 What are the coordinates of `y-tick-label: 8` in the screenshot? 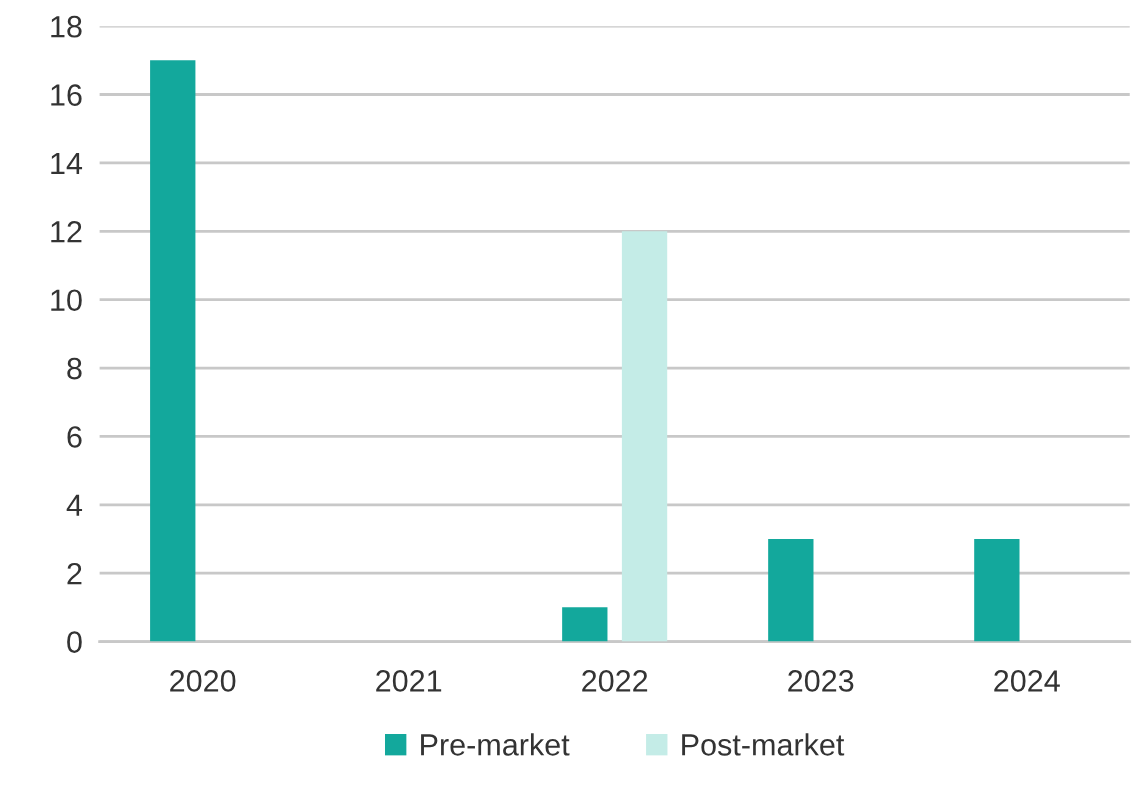 It's located at (74, 368).